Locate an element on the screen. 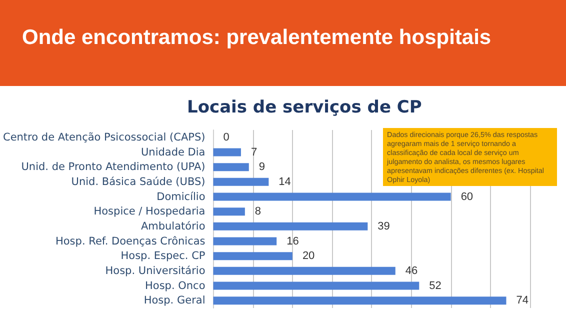 This screenshot has height=318, width=566. y-tick-label: Domicílio is located at coordinates (181, 196).